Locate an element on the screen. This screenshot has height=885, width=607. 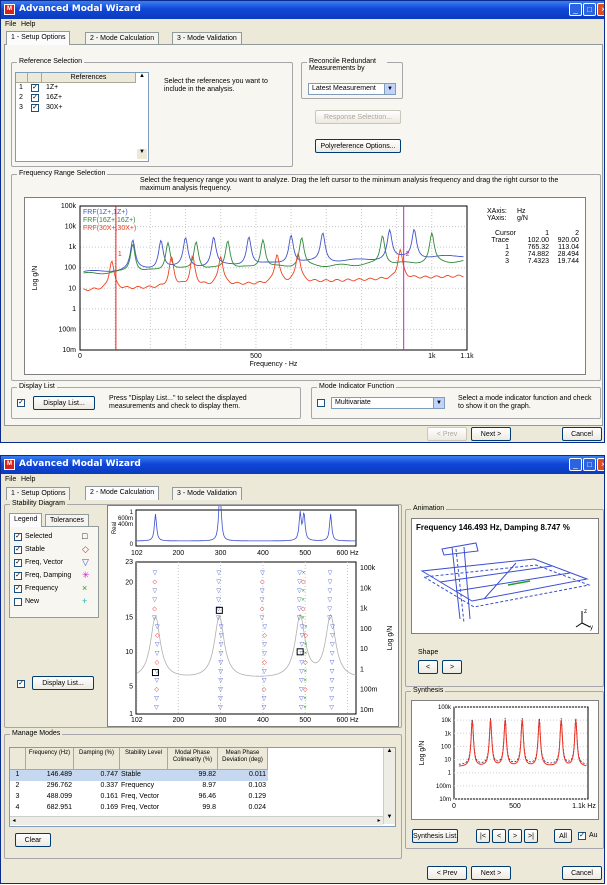
stability-right-tick-label: 10k is located at coordinates (366, 588).